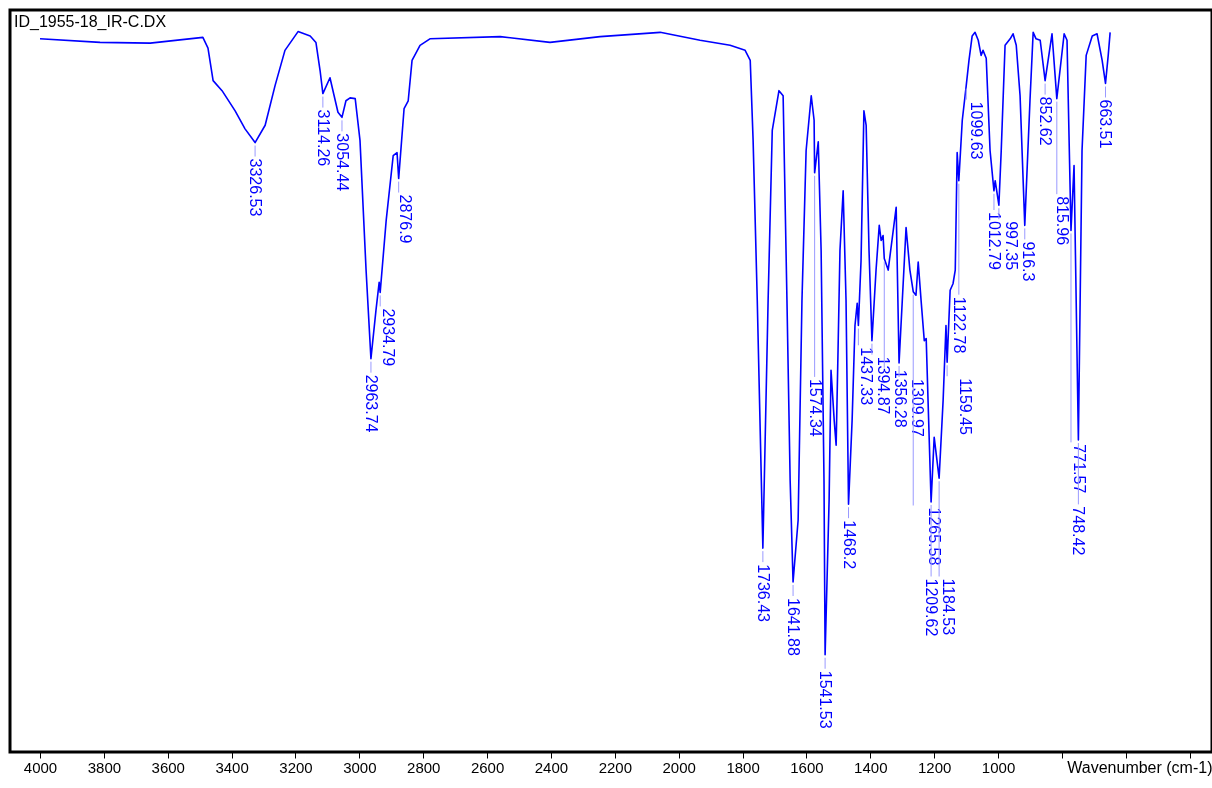  What do you see at coordinates (998, 767) in the screenshot?
I see `x-tick-label: 1000` at bounding box center [998, 767].